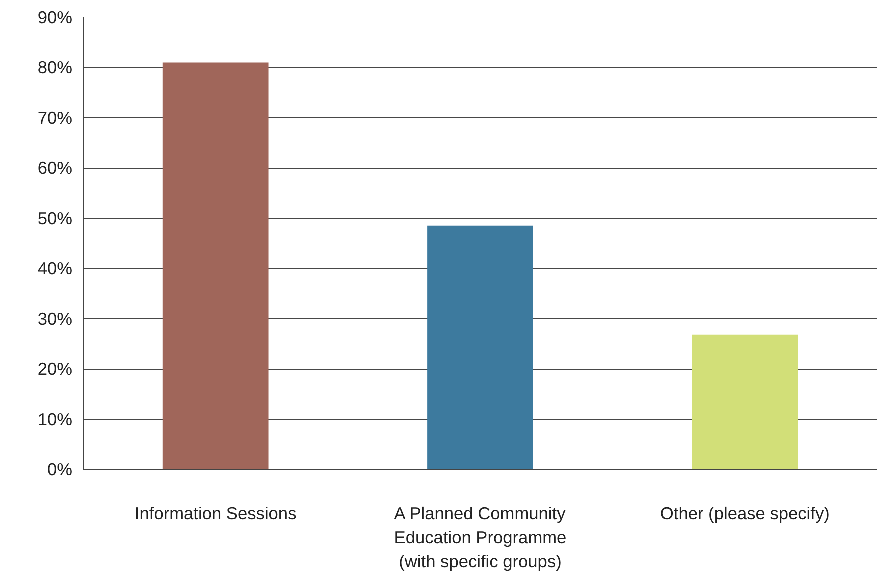  I want to click on x-tick-label: Information Sessions, so click(216, 514).